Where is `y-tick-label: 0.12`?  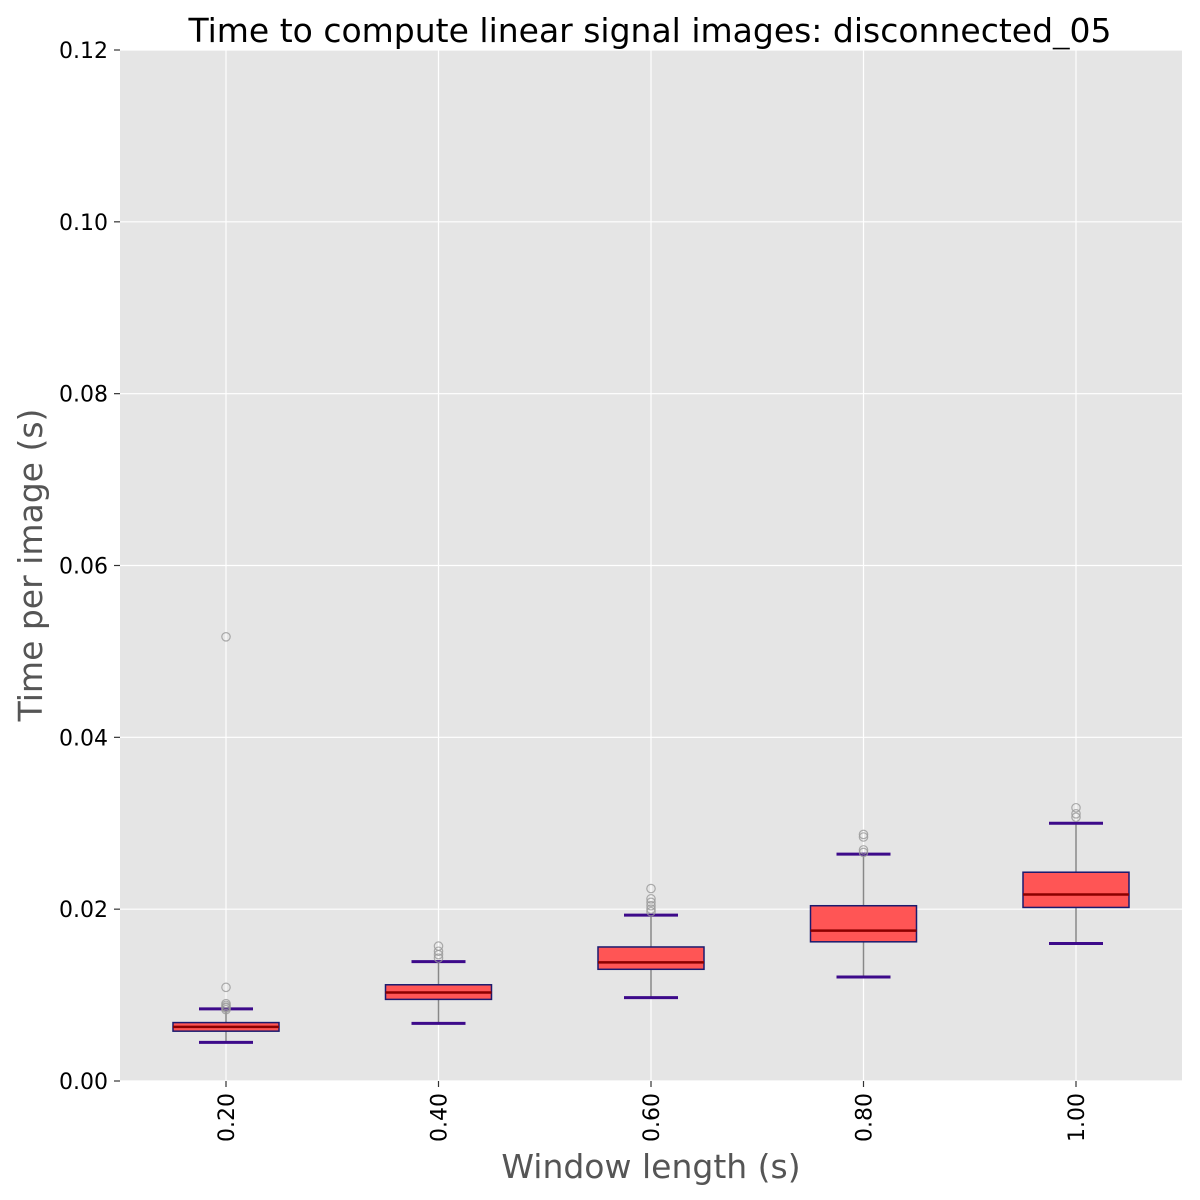
y-tick-label: 0.12 is located at coordinates (83, 51).